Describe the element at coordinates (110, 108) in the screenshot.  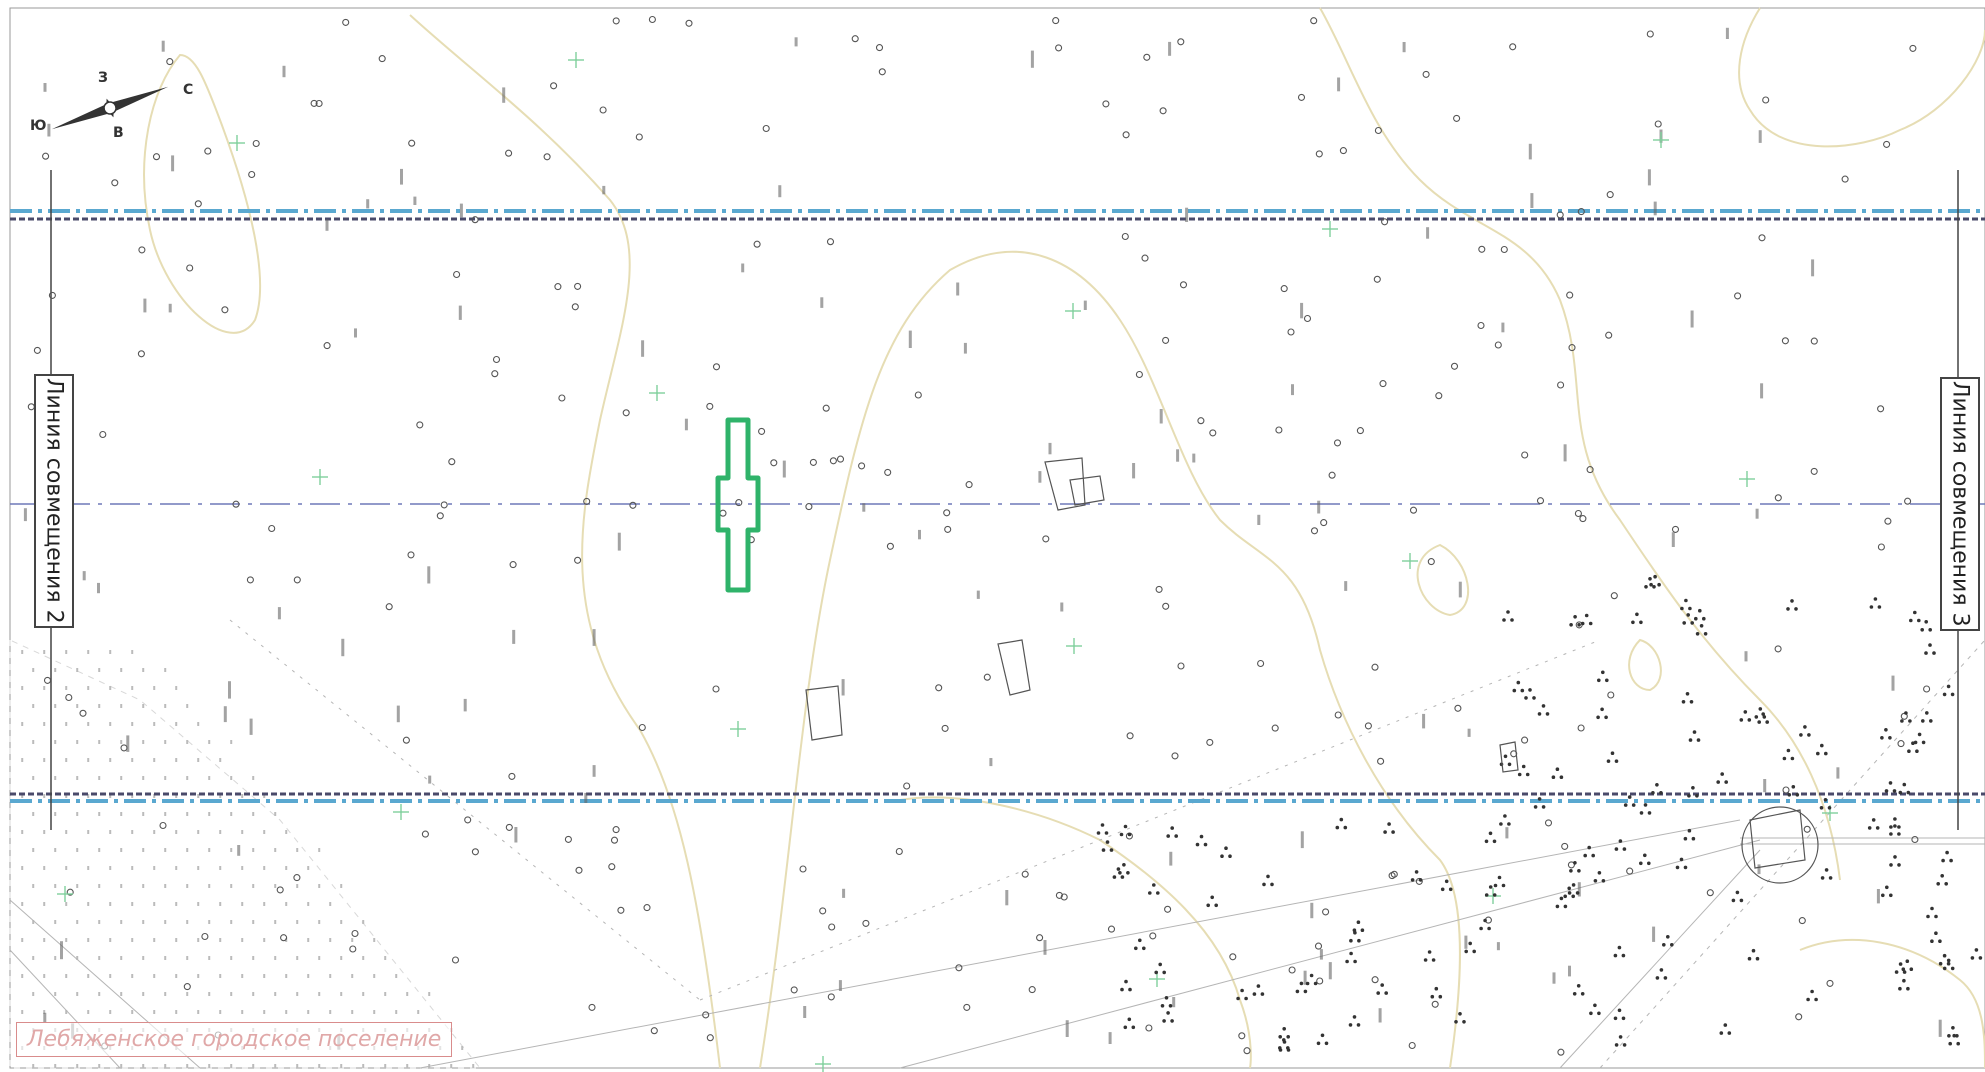
I see `compass-rose-icon` at that location.